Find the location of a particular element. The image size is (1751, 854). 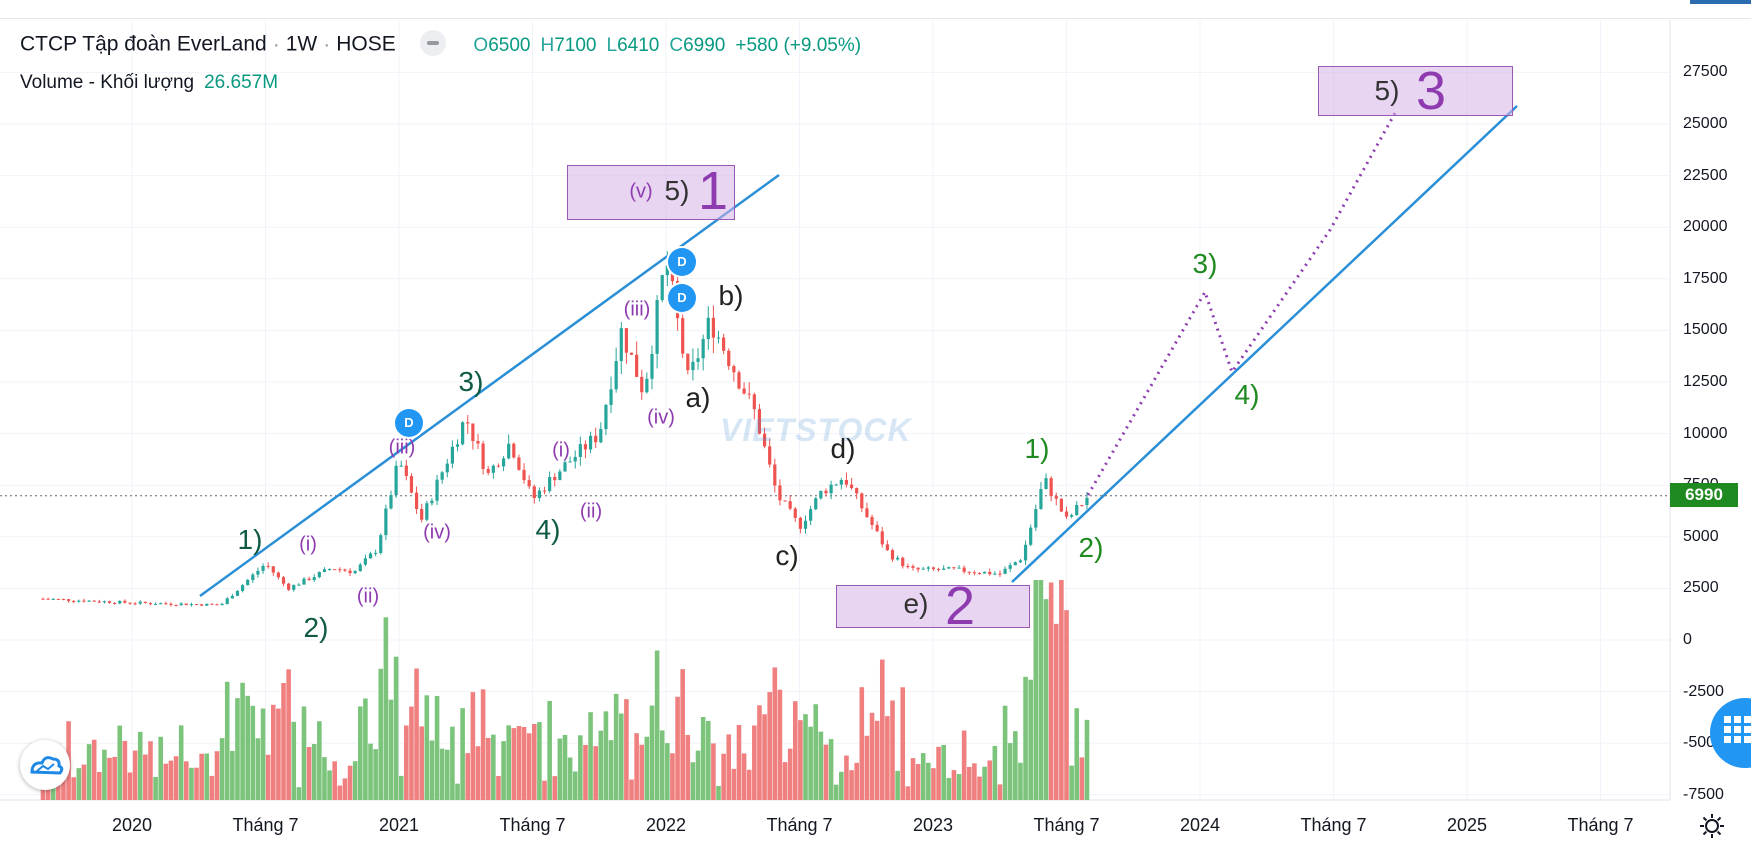

eye-icon is located at coordinates (432, 43).